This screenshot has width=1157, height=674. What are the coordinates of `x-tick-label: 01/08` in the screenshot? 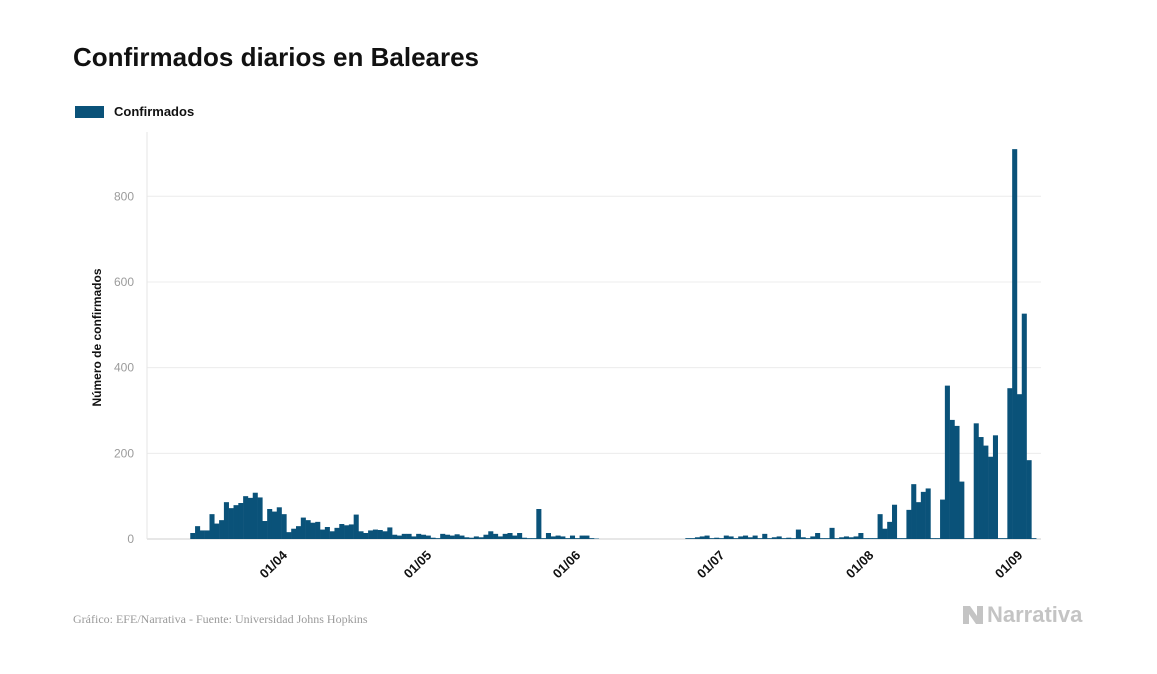 It's located at (860, 565).